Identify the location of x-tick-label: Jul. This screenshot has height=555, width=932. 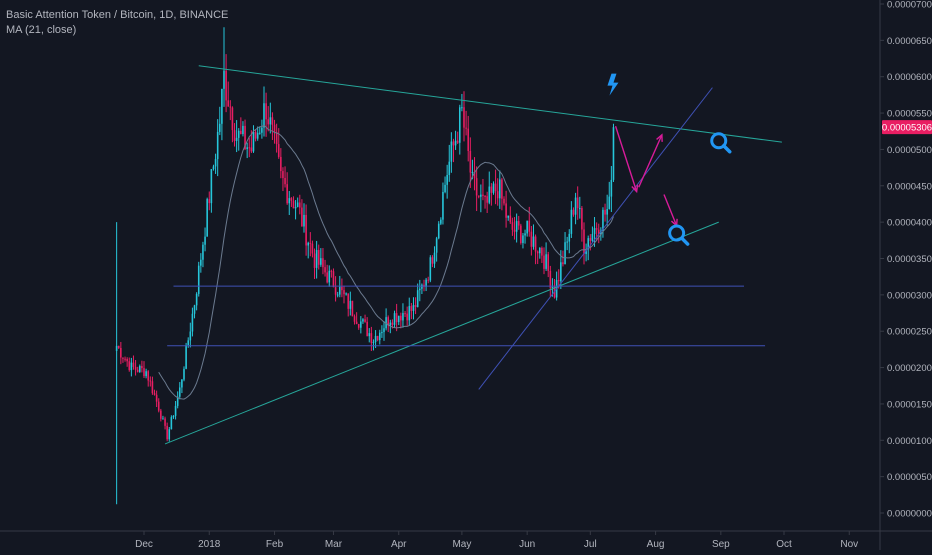
(590, 544).